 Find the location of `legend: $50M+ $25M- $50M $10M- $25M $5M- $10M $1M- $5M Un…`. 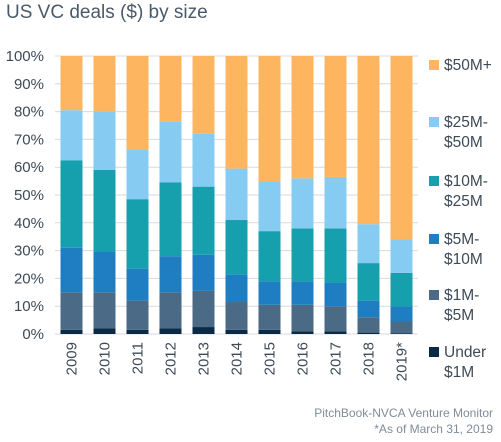

legend: $50M+ $25M- $50M $10M- $25M $5M- $10M $1M- $5M Un… is located at coordinates (460, 219).